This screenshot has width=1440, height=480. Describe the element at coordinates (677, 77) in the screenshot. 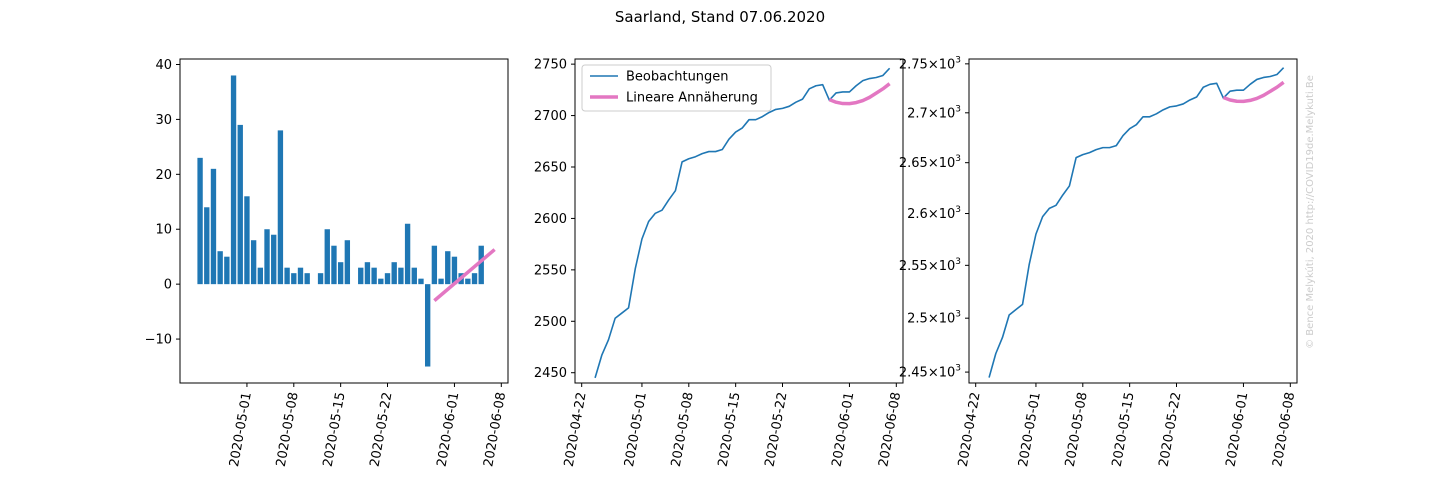

I see `legend-observations-label: Beobachtungen` at that location.